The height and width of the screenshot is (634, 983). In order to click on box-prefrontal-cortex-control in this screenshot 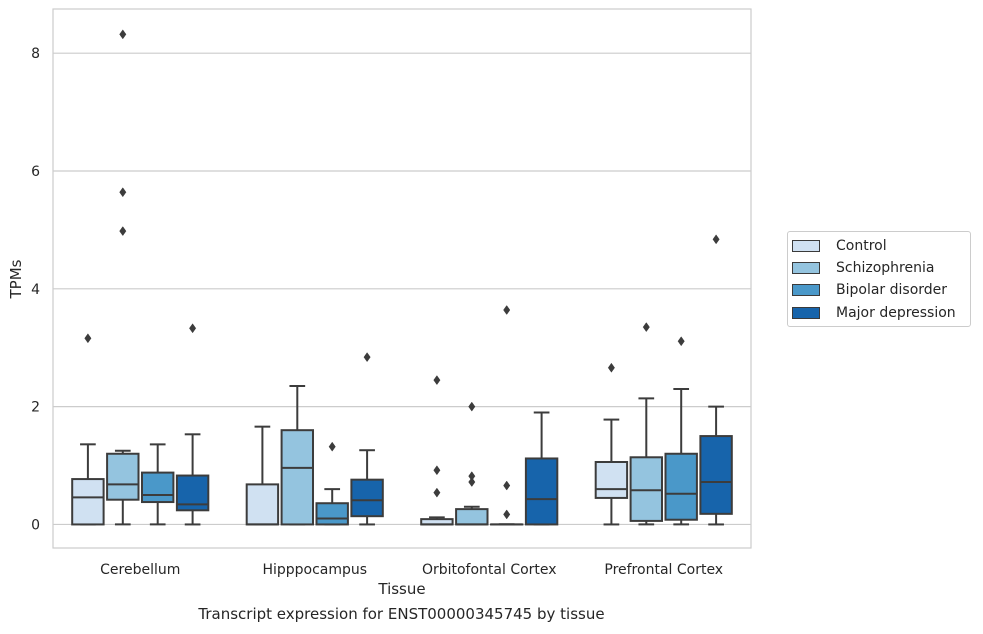, I will do `click(611, 444)`.